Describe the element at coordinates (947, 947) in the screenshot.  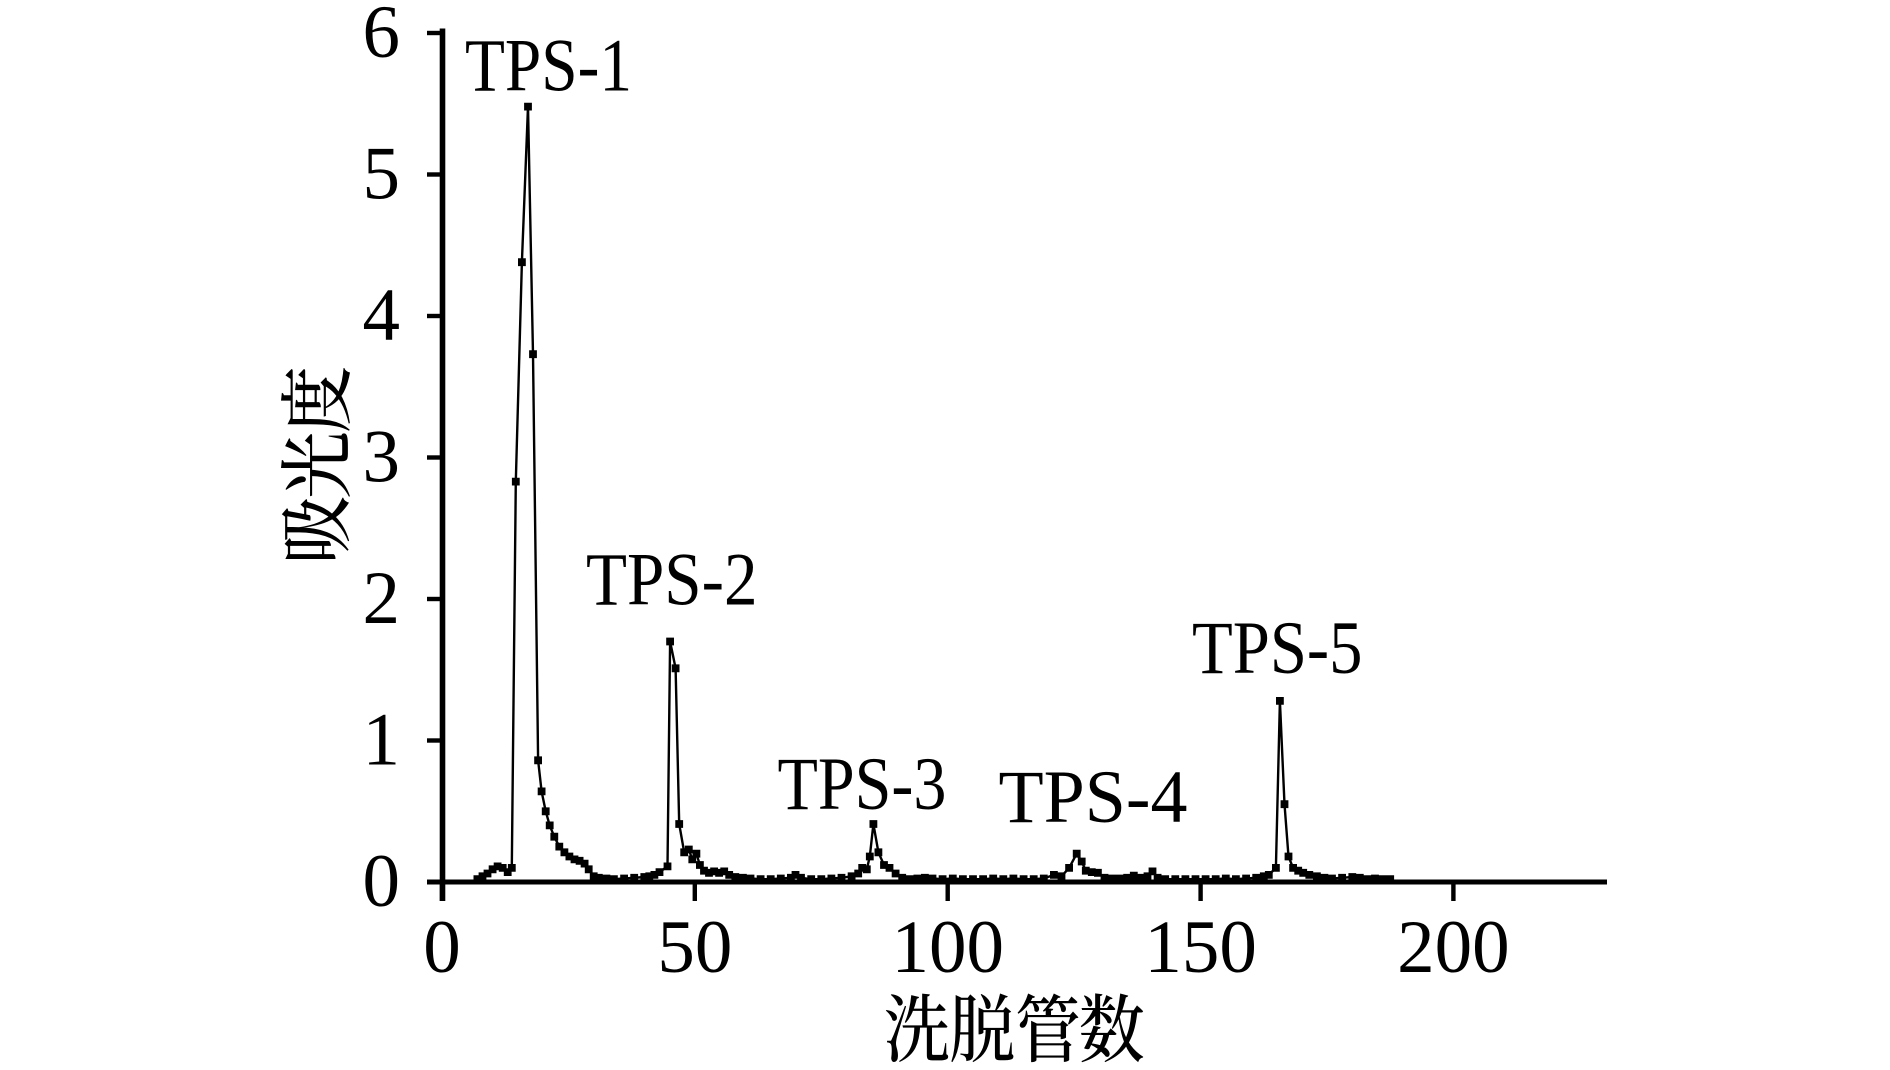
I see `svg-text: 100` at that location.